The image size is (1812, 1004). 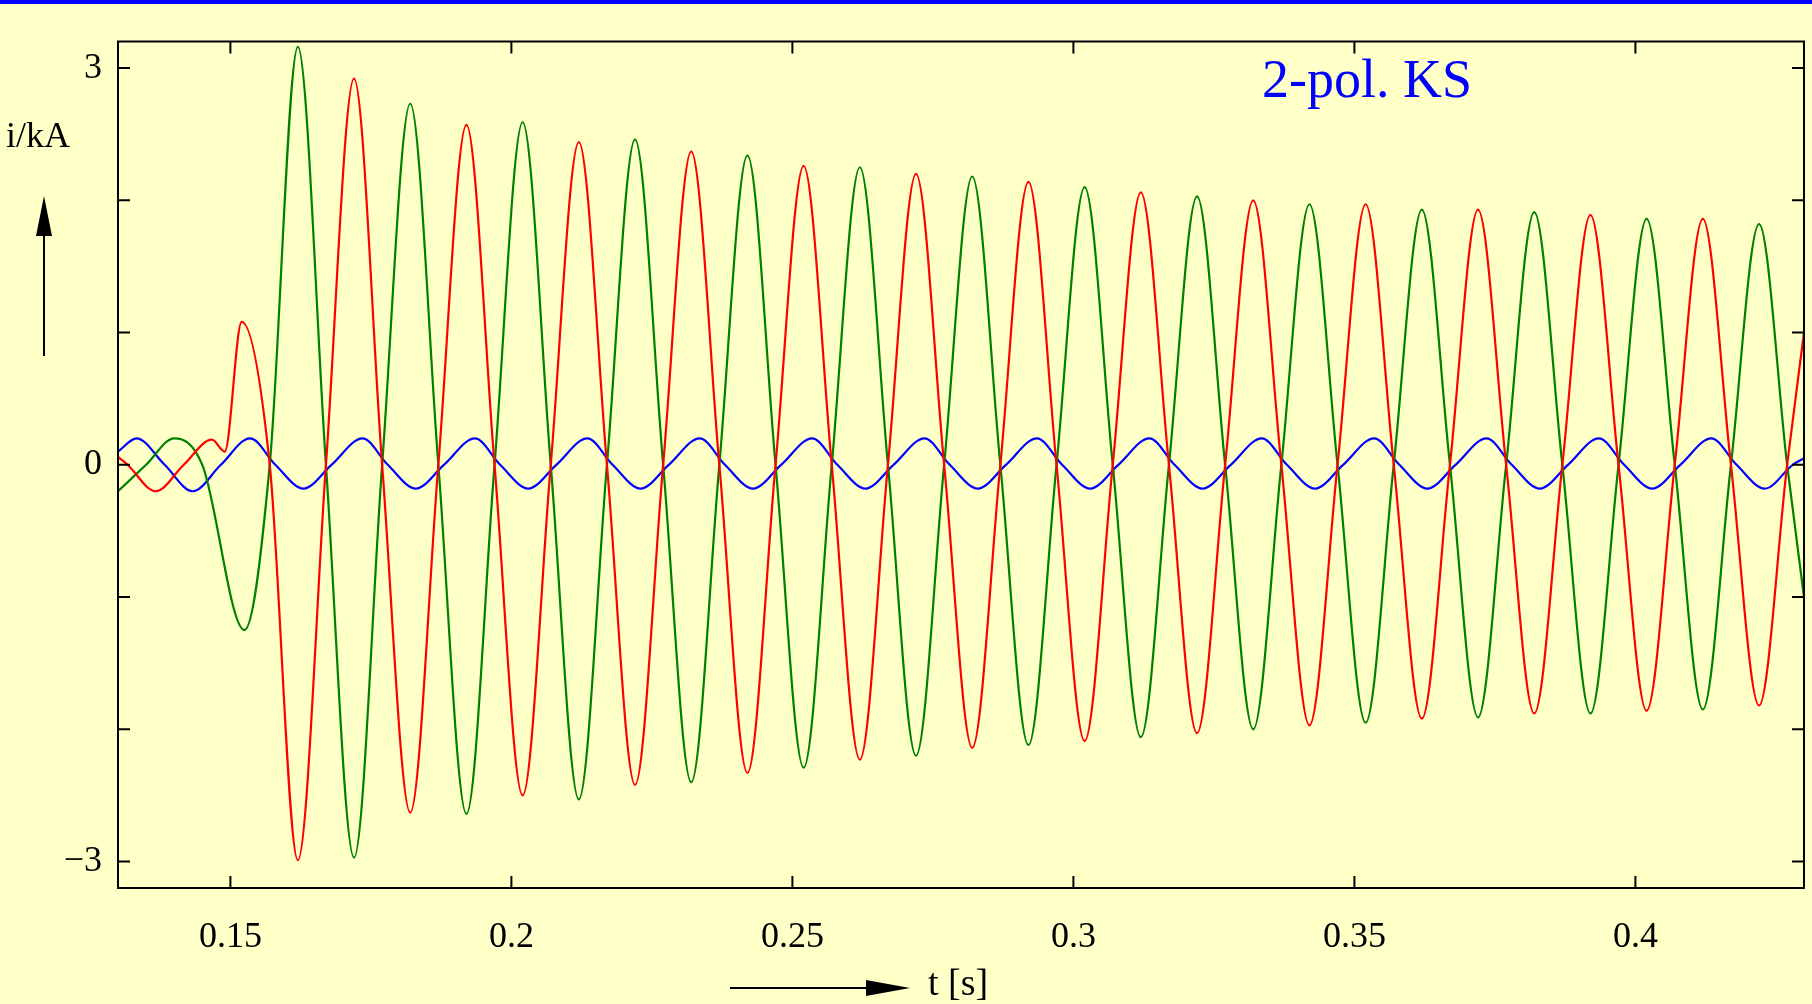 What do you see at coordinates (1354, 935) in the screenshot?
I see `x-tick-label: 0.35` at bounding box center [1354, 935].